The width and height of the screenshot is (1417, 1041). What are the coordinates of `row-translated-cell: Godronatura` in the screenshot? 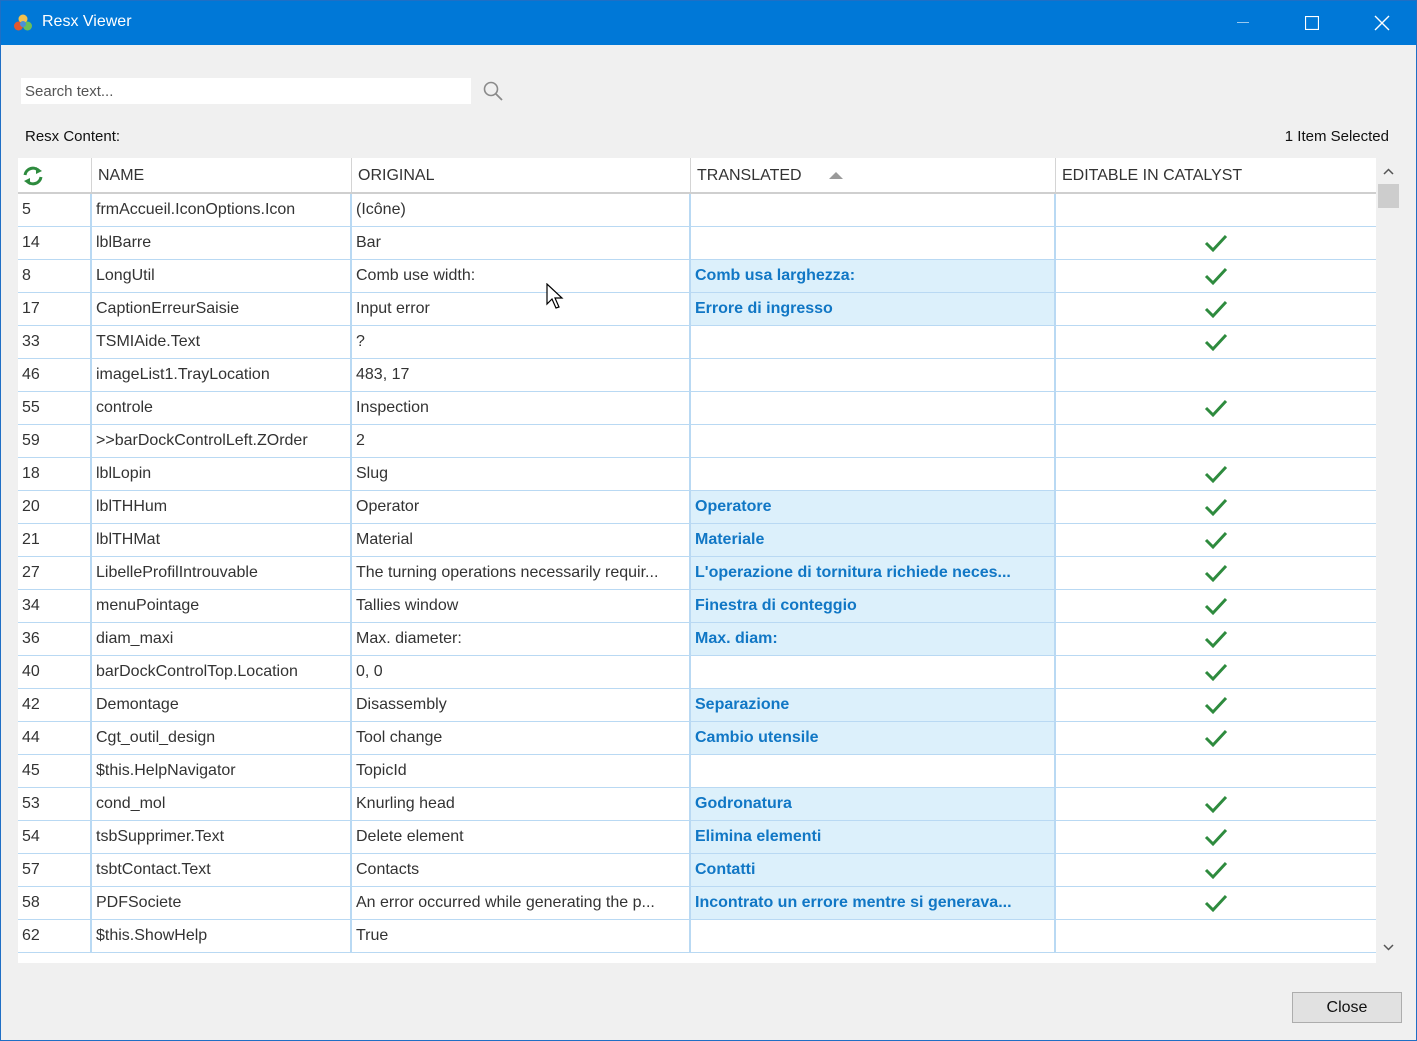 It's located at (873, 804).